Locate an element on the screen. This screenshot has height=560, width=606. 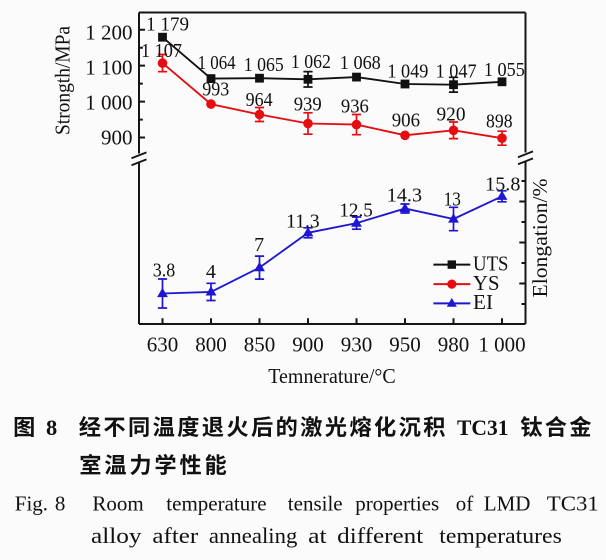
svg-text: different is located at coordinates (380, 535).